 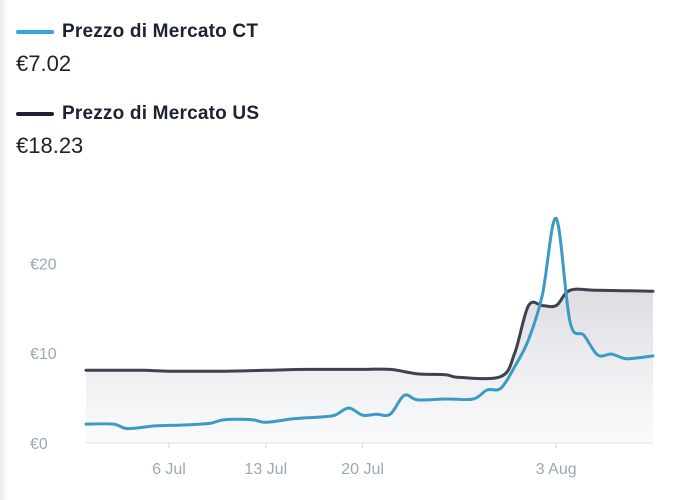 What do you see at coordinates (265, 469) in the screenshot?
I see `x-tick-label: 13 Jul` at bounding box center [265, 469].